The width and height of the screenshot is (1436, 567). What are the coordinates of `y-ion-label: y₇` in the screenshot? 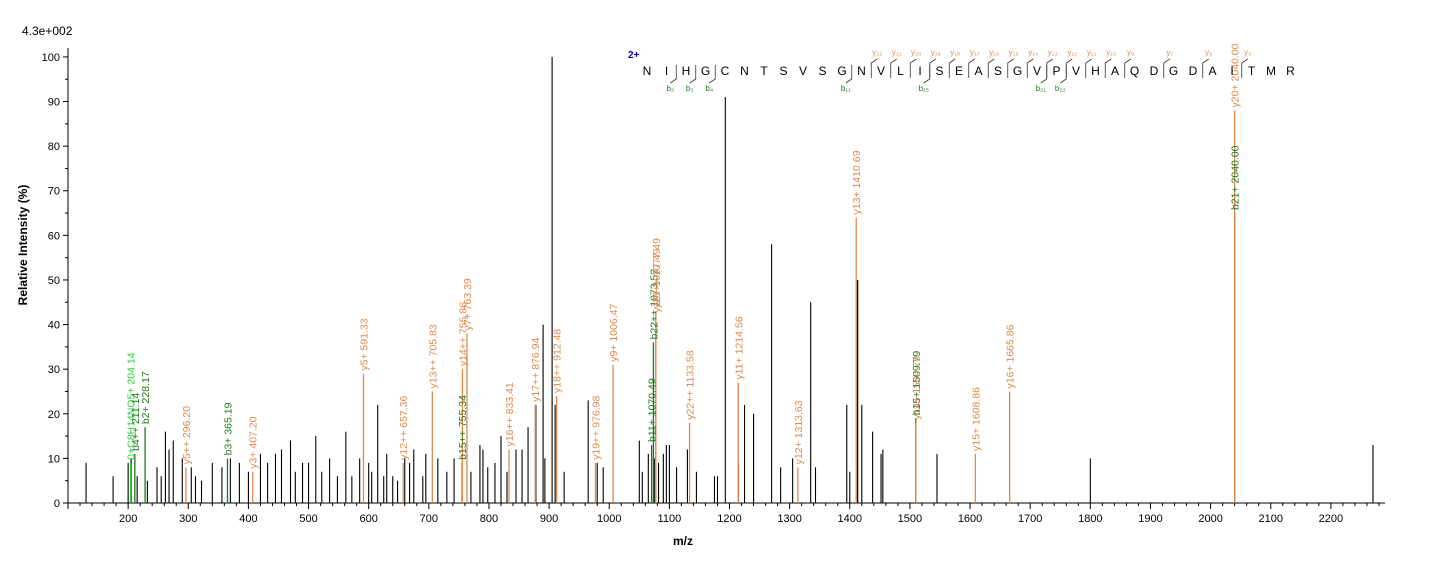 It's located at (1169, 52).